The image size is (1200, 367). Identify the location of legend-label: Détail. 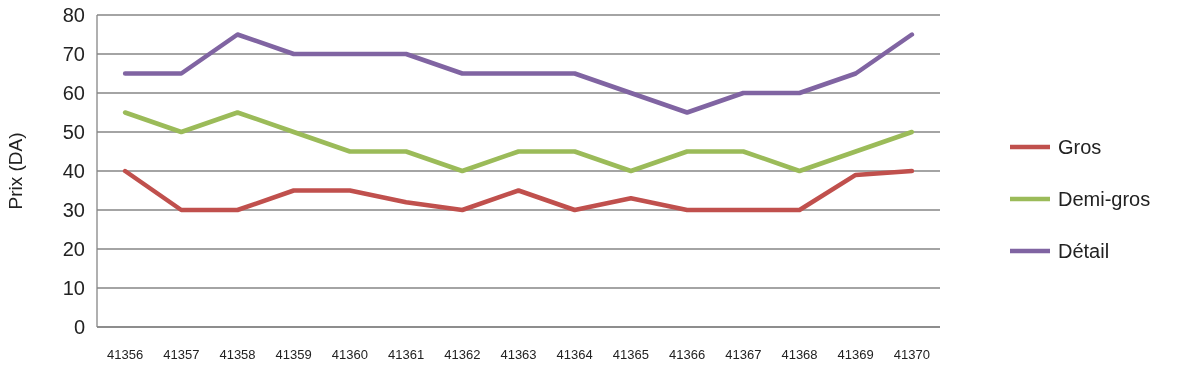
(1084, 251).